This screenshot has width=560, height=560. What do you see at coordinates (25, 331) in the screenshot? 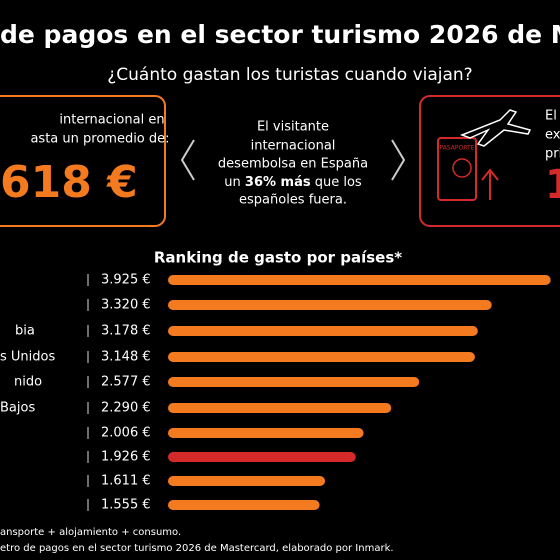
I see `category-label: bia` at bounding box center [25, 331].